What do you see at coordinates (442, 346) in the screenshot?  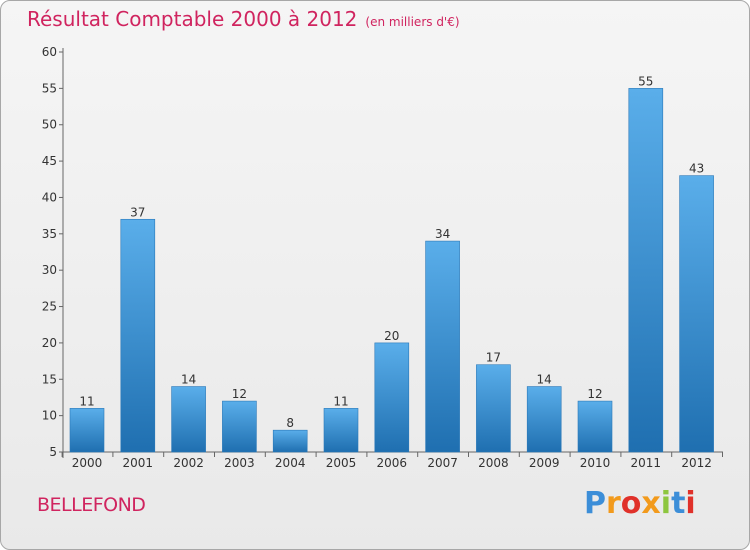 I see `bar-2007` at bounding box center [442, 346].